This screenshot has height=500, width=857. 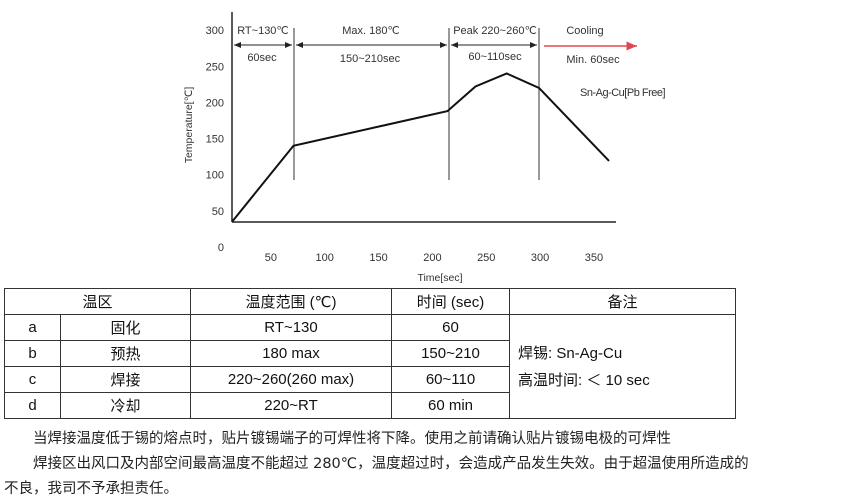 What do you see at coordinates (325, 258) in the screenshot?
I see `x-tick-label: 100` at bounding box center [325, 258].